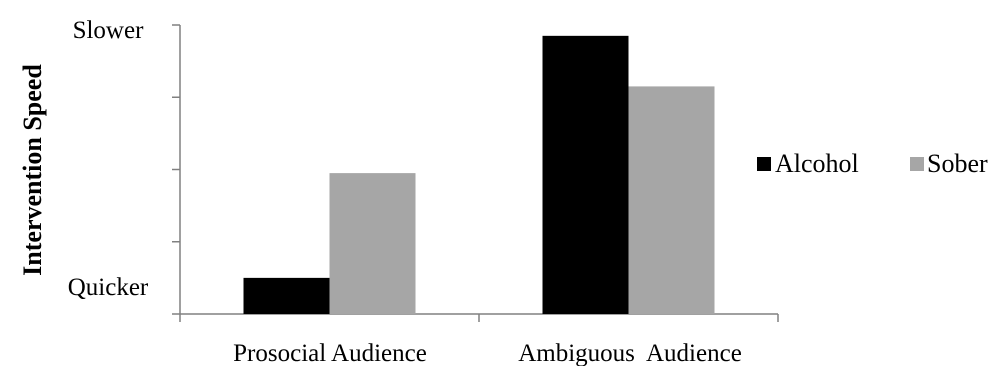  Describe the element at coordinates (109, 30) in the screenshot. I see `y-tick-label-slower: Slower` at that location.